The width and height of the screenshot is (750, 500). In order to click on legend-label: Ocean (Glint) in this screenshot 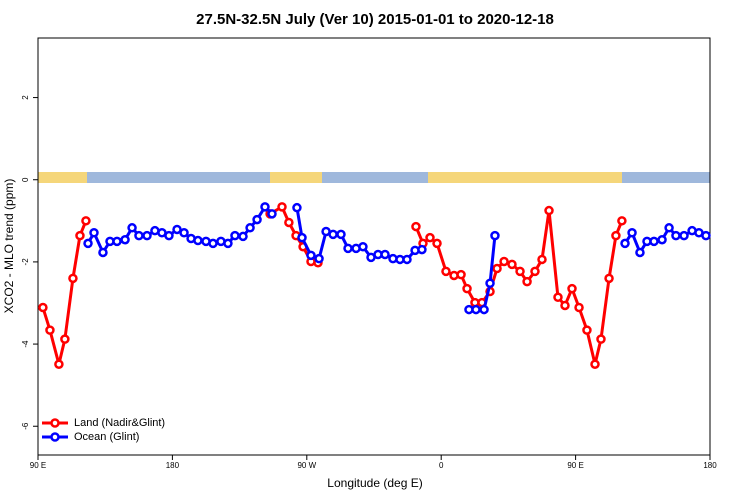, I will do `click(106, 437)`.